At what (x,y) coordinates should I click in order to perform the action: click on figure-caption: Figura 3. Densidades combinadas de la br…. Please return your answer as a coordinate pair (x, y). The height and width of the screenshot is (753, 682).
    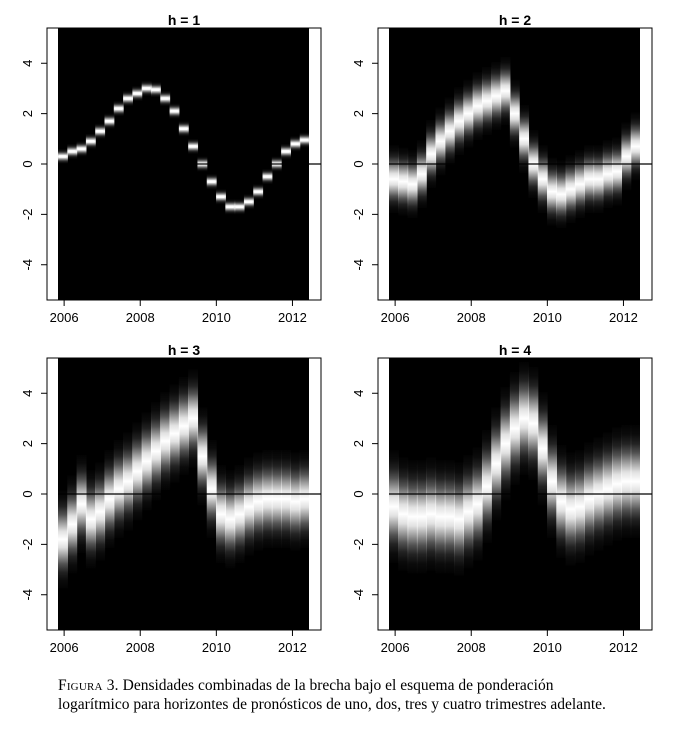
    Looking at the image, I should click on (338, 695).